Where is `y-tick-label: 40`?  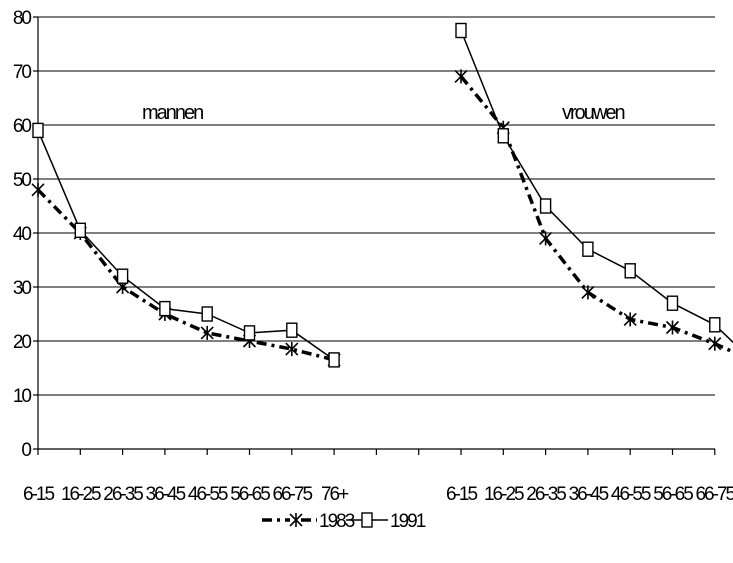
y-tick-label: 40 is located at coordinates (22, 234).